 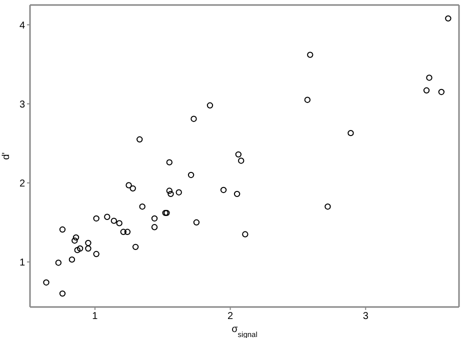 I want to click on y-tick-label: 4, so click(x=22, y=26).